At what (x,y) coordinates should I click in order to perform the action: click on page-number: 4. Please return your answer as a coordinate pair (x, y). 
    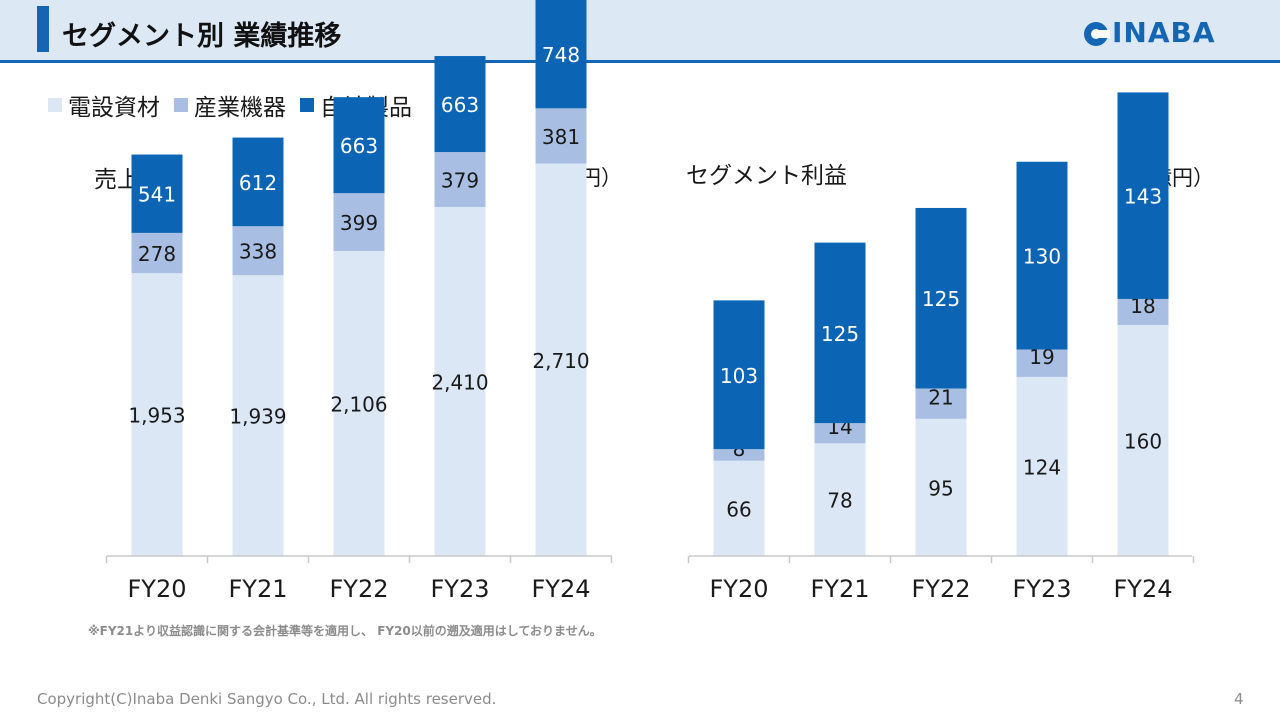
    Looking at the image, I should click on (1239, 699).